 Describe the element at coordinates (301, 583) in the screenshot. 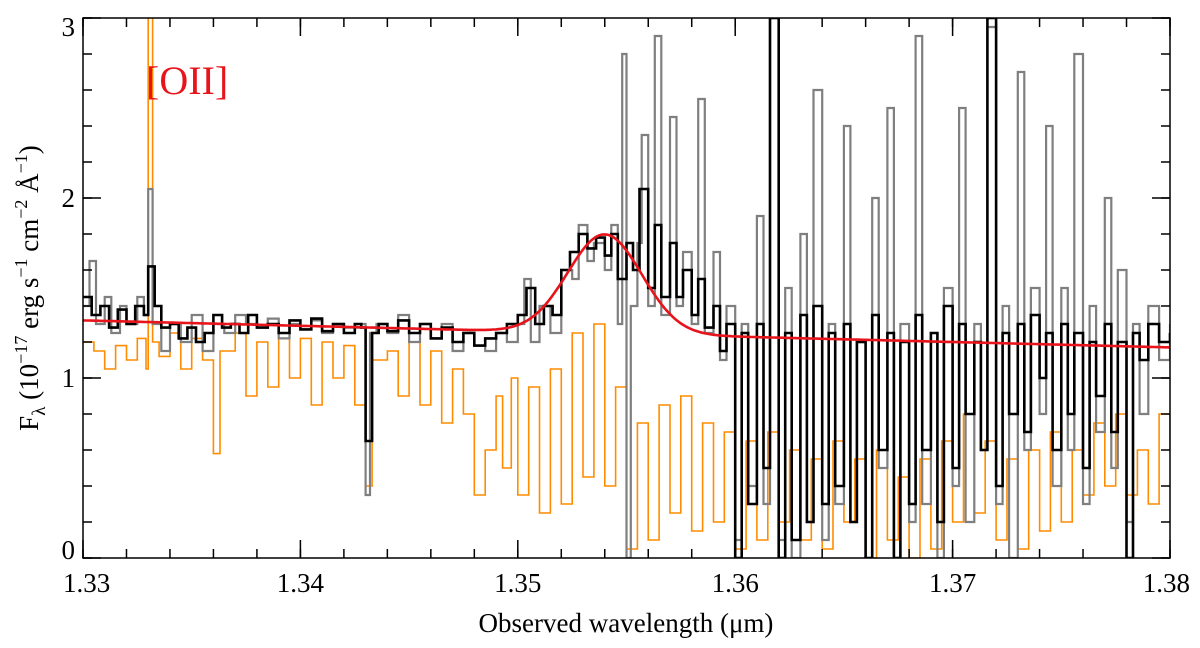

I see `x-tick-label: 1.34` at that location.